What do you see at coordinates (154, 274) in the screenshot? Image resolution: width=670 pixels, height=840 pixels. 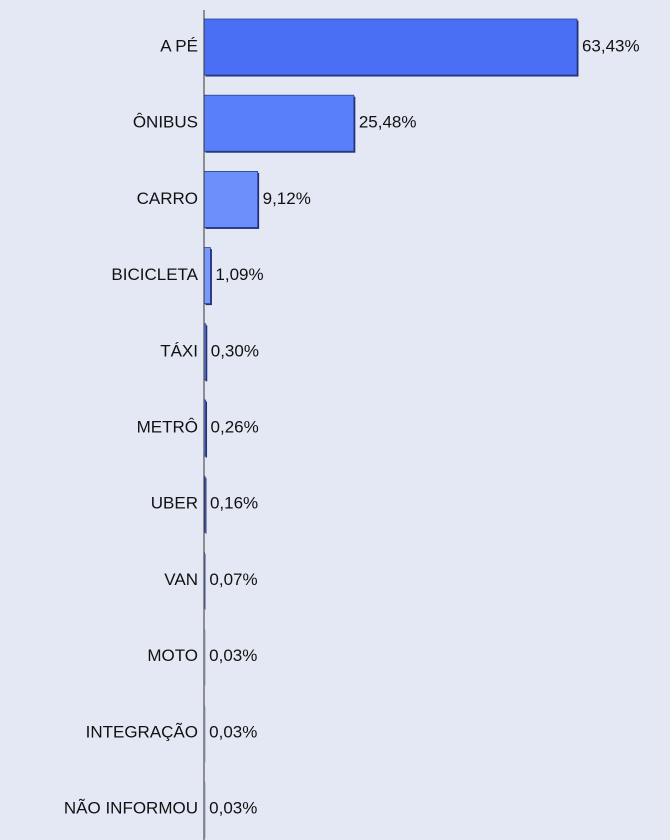 I see `category-label: BICICLETA` at bounding box center [154, 274].